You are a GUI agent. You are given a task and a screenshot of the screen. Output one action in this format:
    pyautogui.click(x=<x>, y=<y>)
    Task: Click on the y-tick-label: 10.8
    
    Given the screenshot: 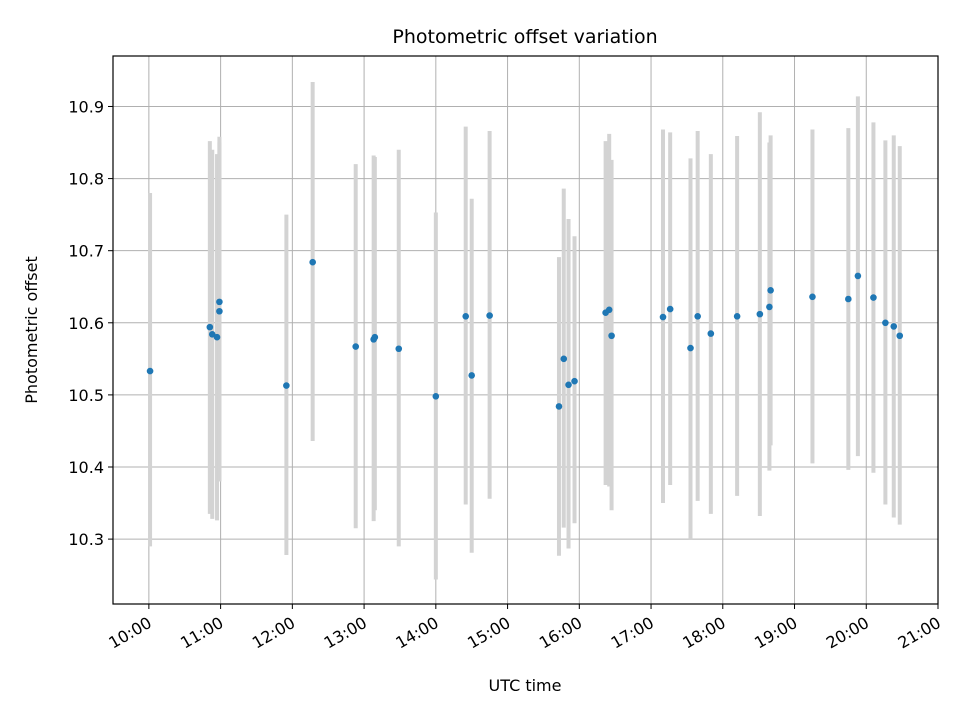 What is the action you would take?
    pyautogui.click(x=86, y=179)
    